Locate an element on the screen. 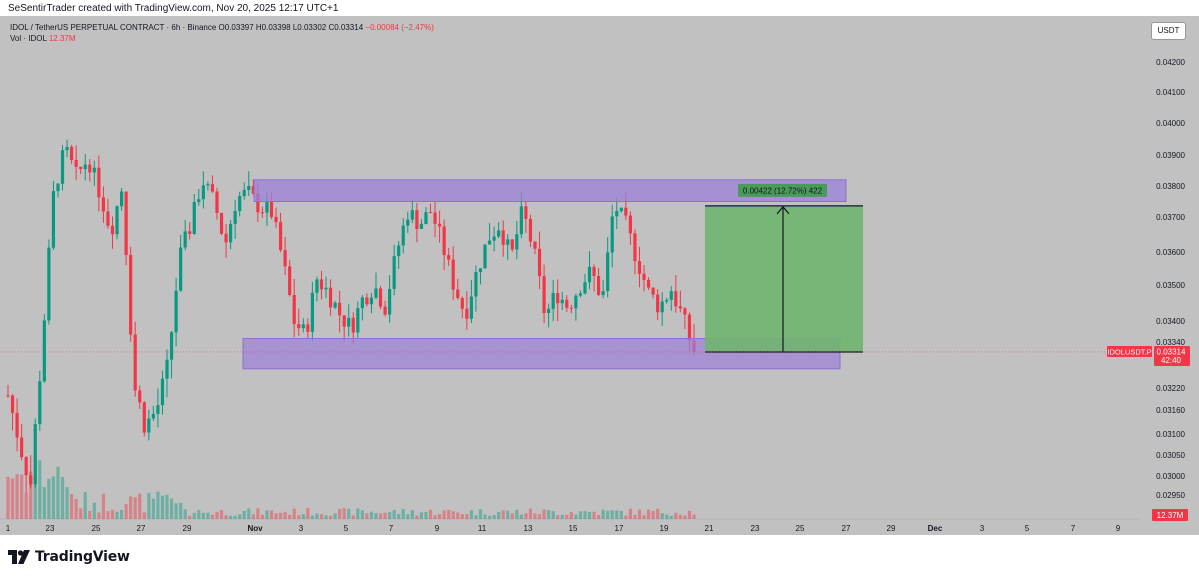 The height and width of the screenshot is (577, 1199). x-tick-label: 3 is located at coordinates (982, 528).